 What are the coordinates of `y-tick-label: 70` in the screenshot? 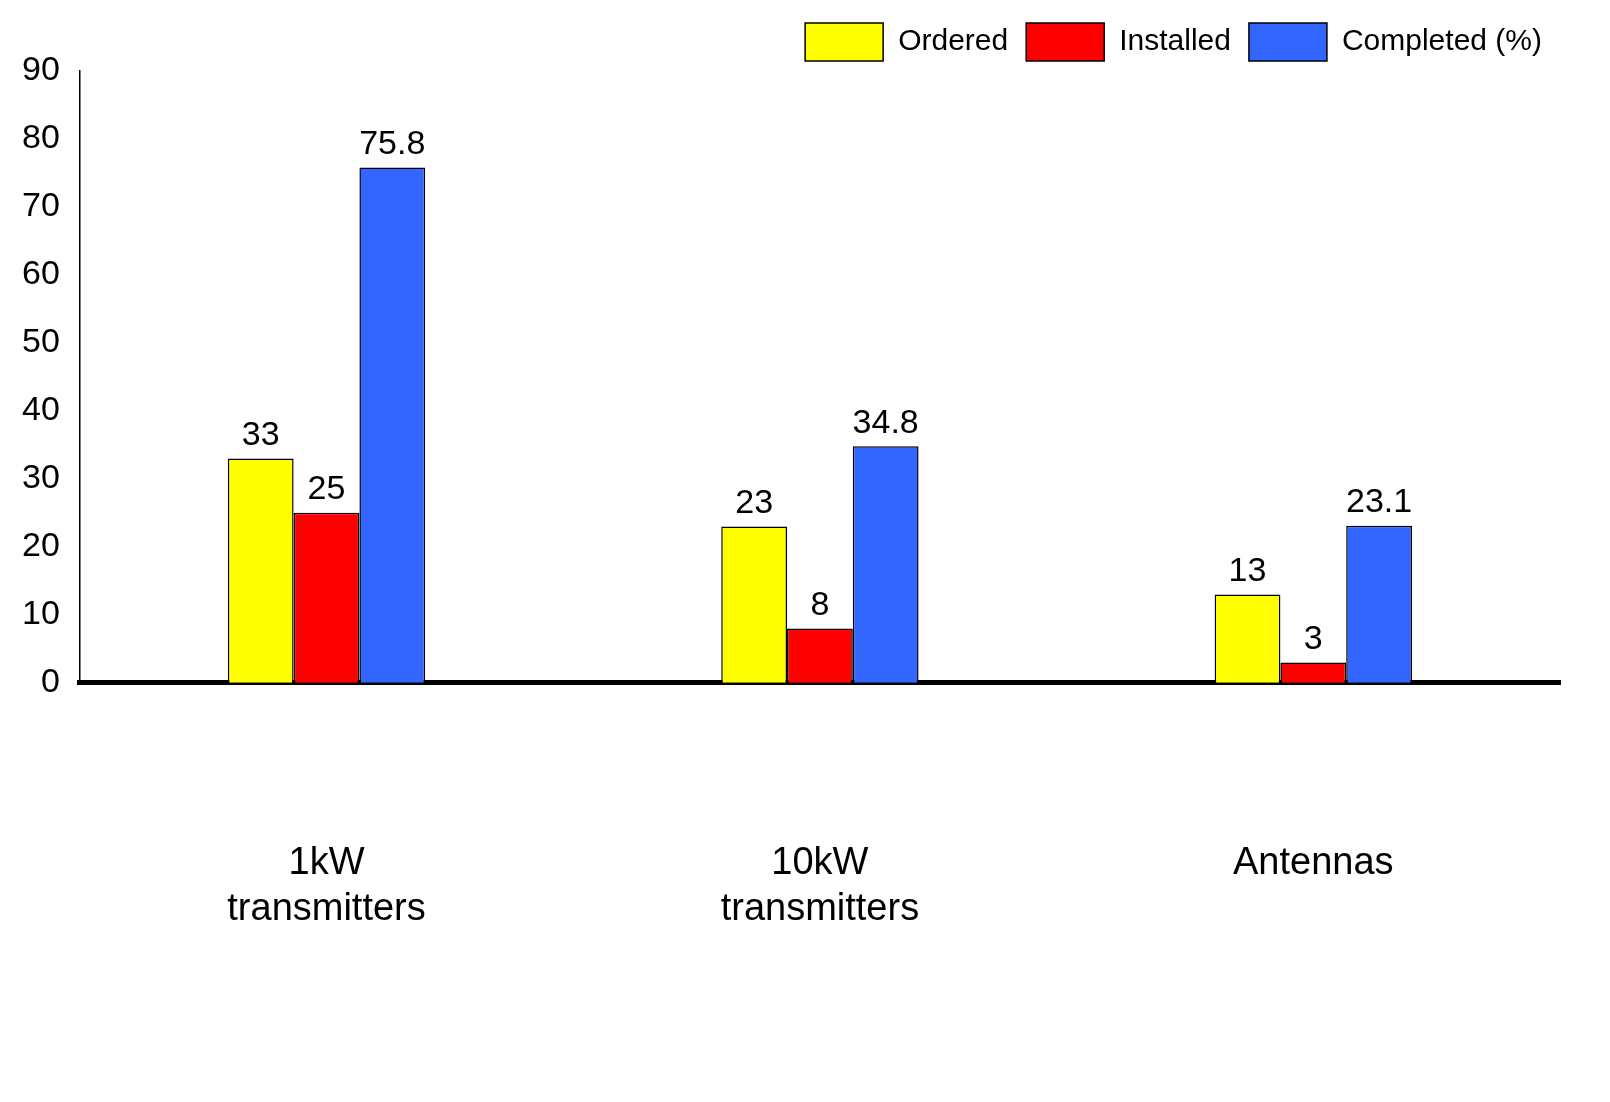 It's located at (40, 204).